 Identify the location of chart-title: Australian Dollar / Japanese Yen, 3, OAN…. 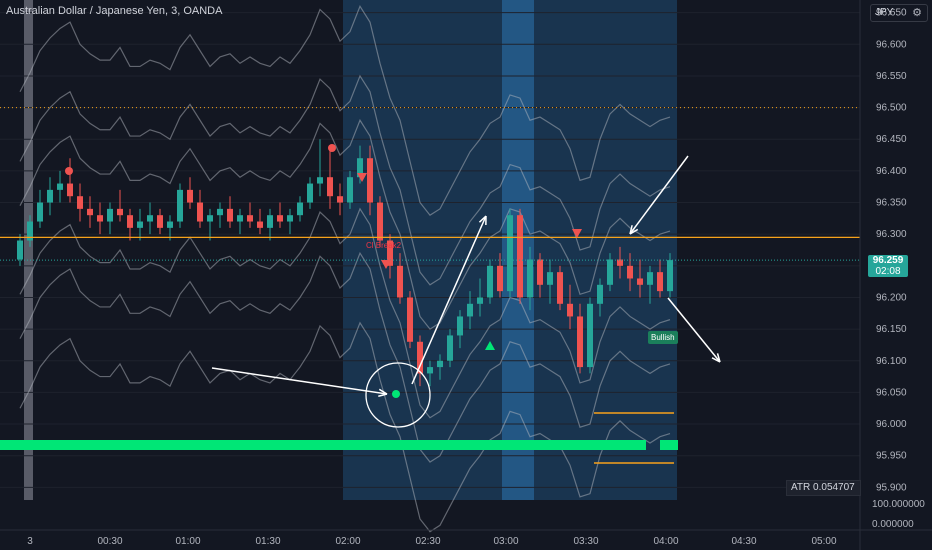
(114, 11).